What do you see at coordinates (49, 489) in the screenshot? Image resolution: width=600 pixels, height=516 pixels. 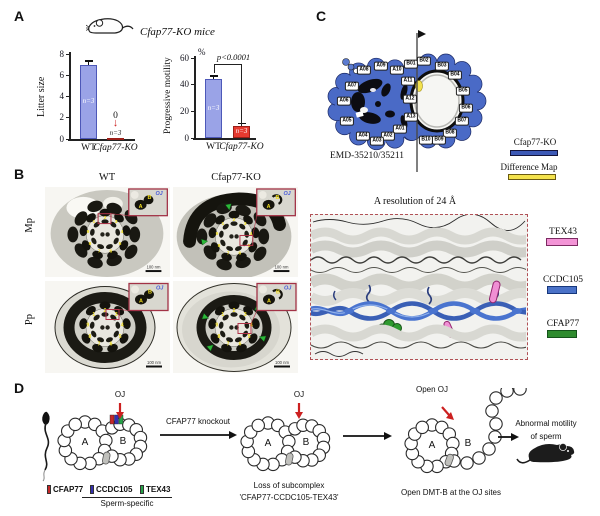 I see `legend-cfap77-swatch` at bounding box center [49, 489].